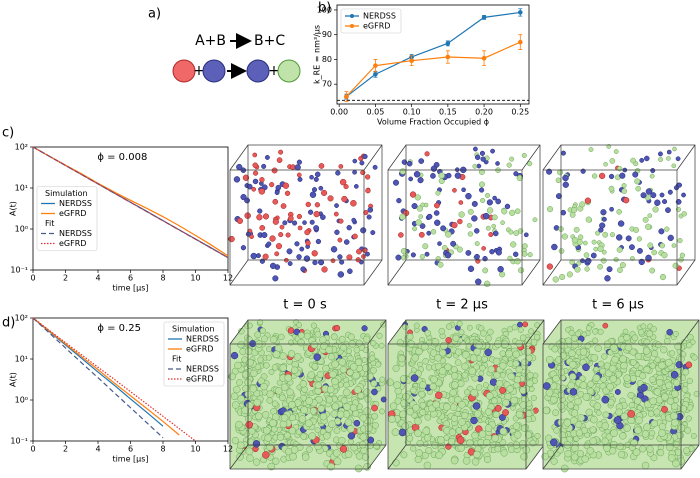  What do you see at coordinates (8, 133) in the screenshot?
I see `panel-label: c)` at bounding box center [8, 133].